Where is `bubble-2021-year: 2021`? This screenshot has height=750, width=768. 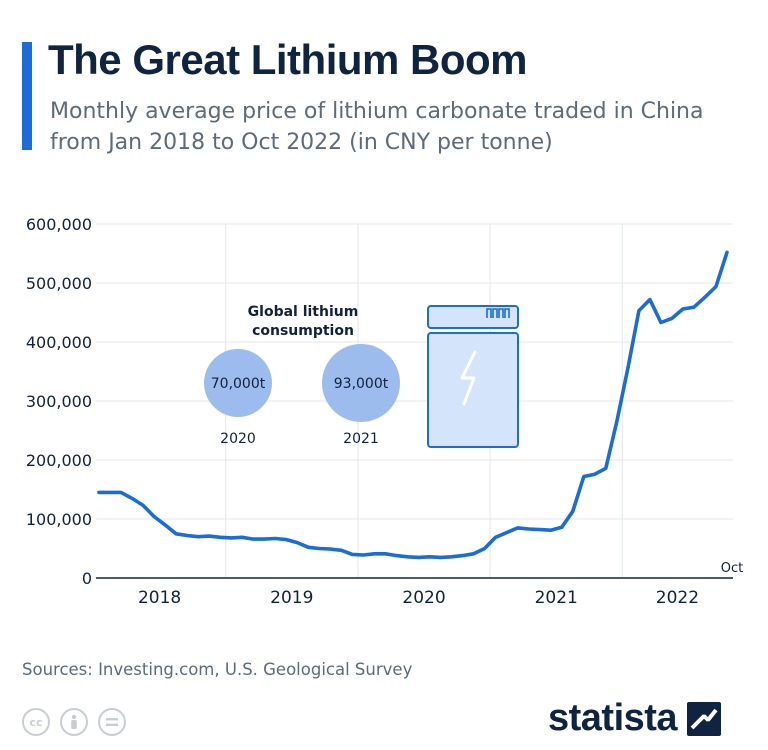 bubble-2021-year: 2021 is located at coordinates (361, 439).